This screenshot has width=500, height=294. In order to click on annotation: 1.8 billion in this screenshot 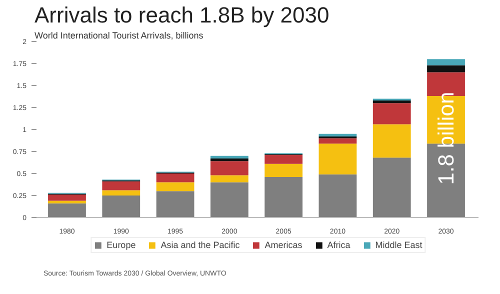, I will do `click(446, 138)`.